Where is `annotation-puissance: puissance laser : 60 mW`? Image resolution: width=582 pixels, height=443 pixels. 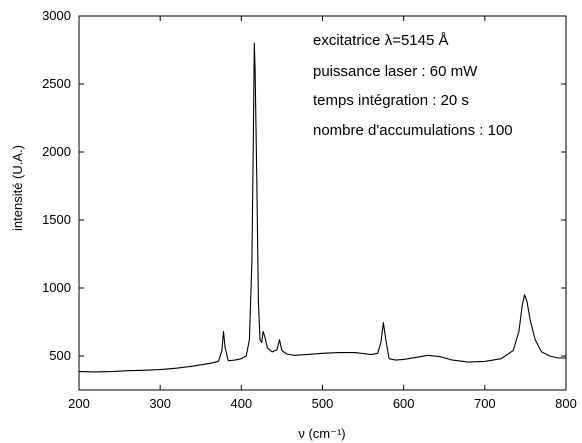 annotation-puissance: puissance laser : 60 mW is located at coordinates (395, 71).